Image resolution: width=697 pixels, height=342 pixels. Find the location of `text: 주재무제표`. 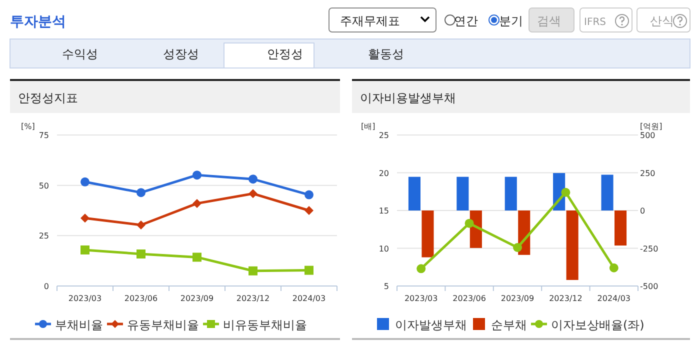

text: 주재무제표 is located at coordinates (370, 21).